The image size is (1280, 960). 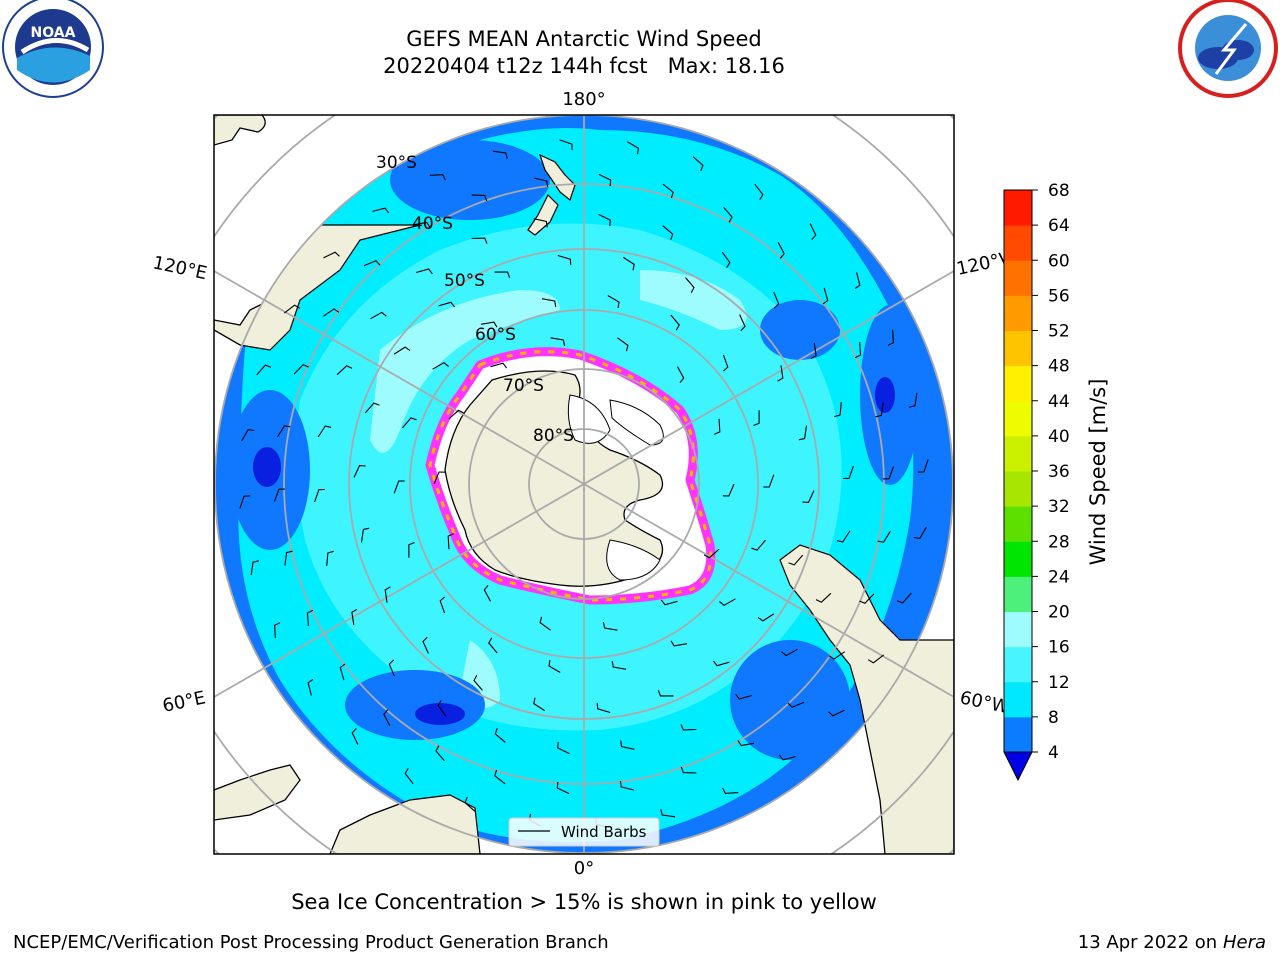 What do you see at coordinates (1059, 542) in the screenshot?
I see `colorbar-tick-label: 28` at bounding box center [1059, 542].